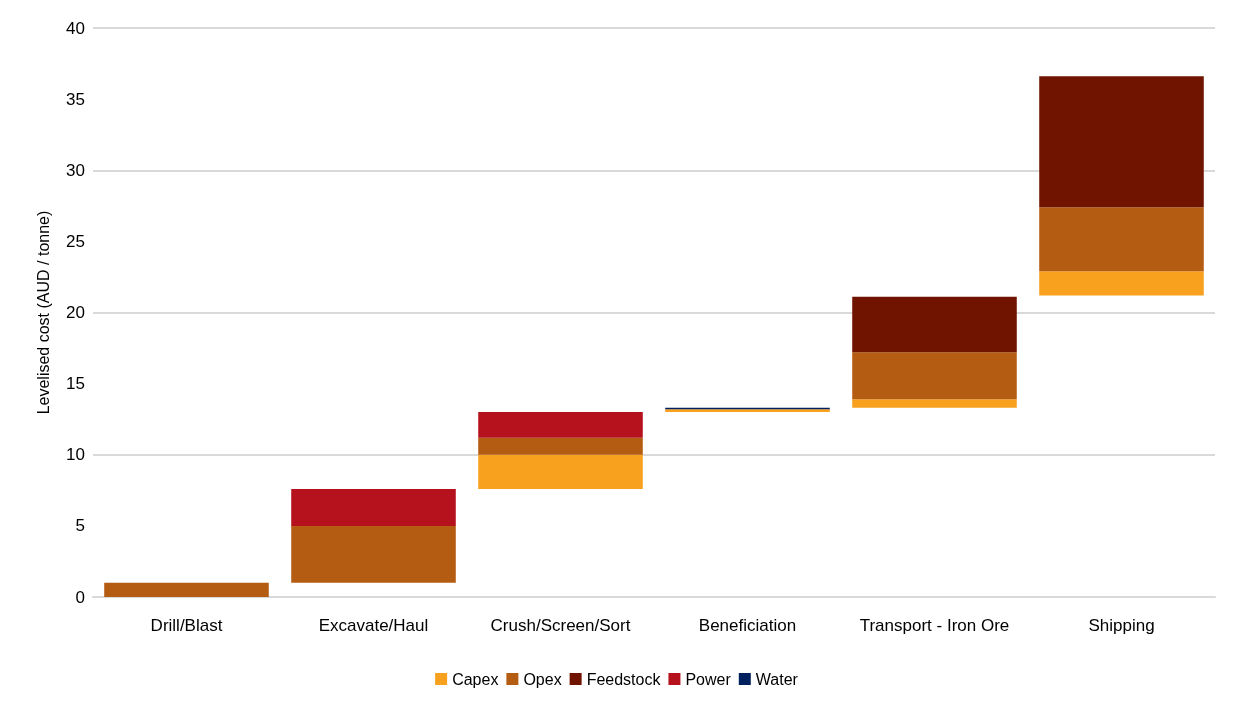  I want to click on y-tick-label: 20, so click(75, 312).